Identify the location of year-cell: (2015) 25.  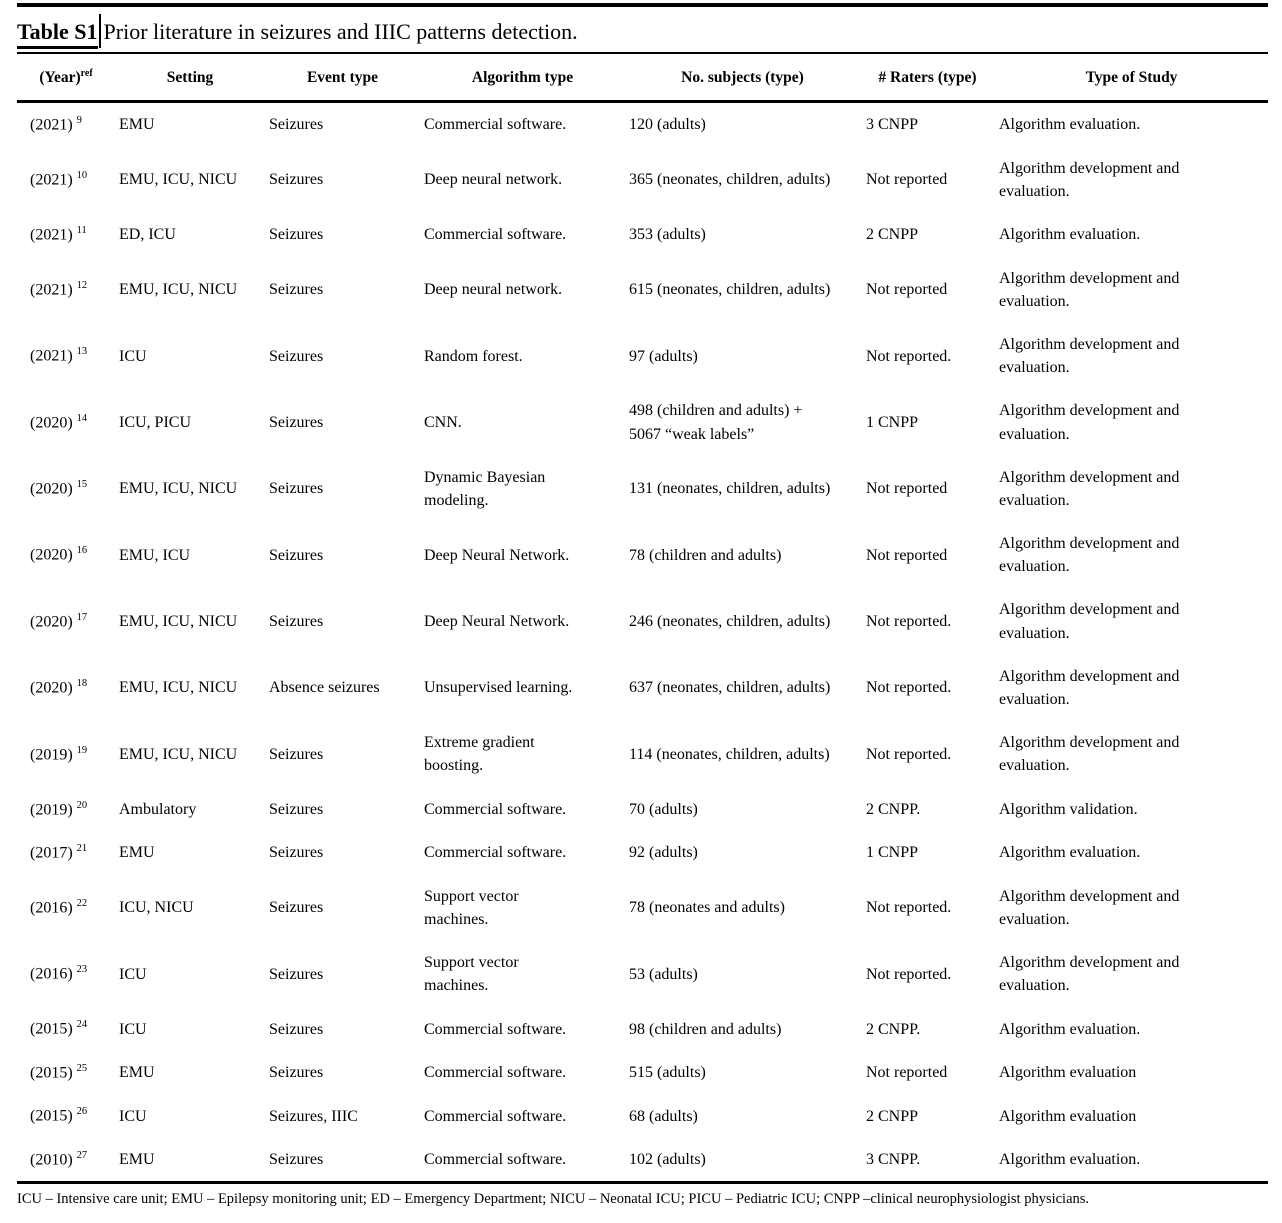
(59, 1072).